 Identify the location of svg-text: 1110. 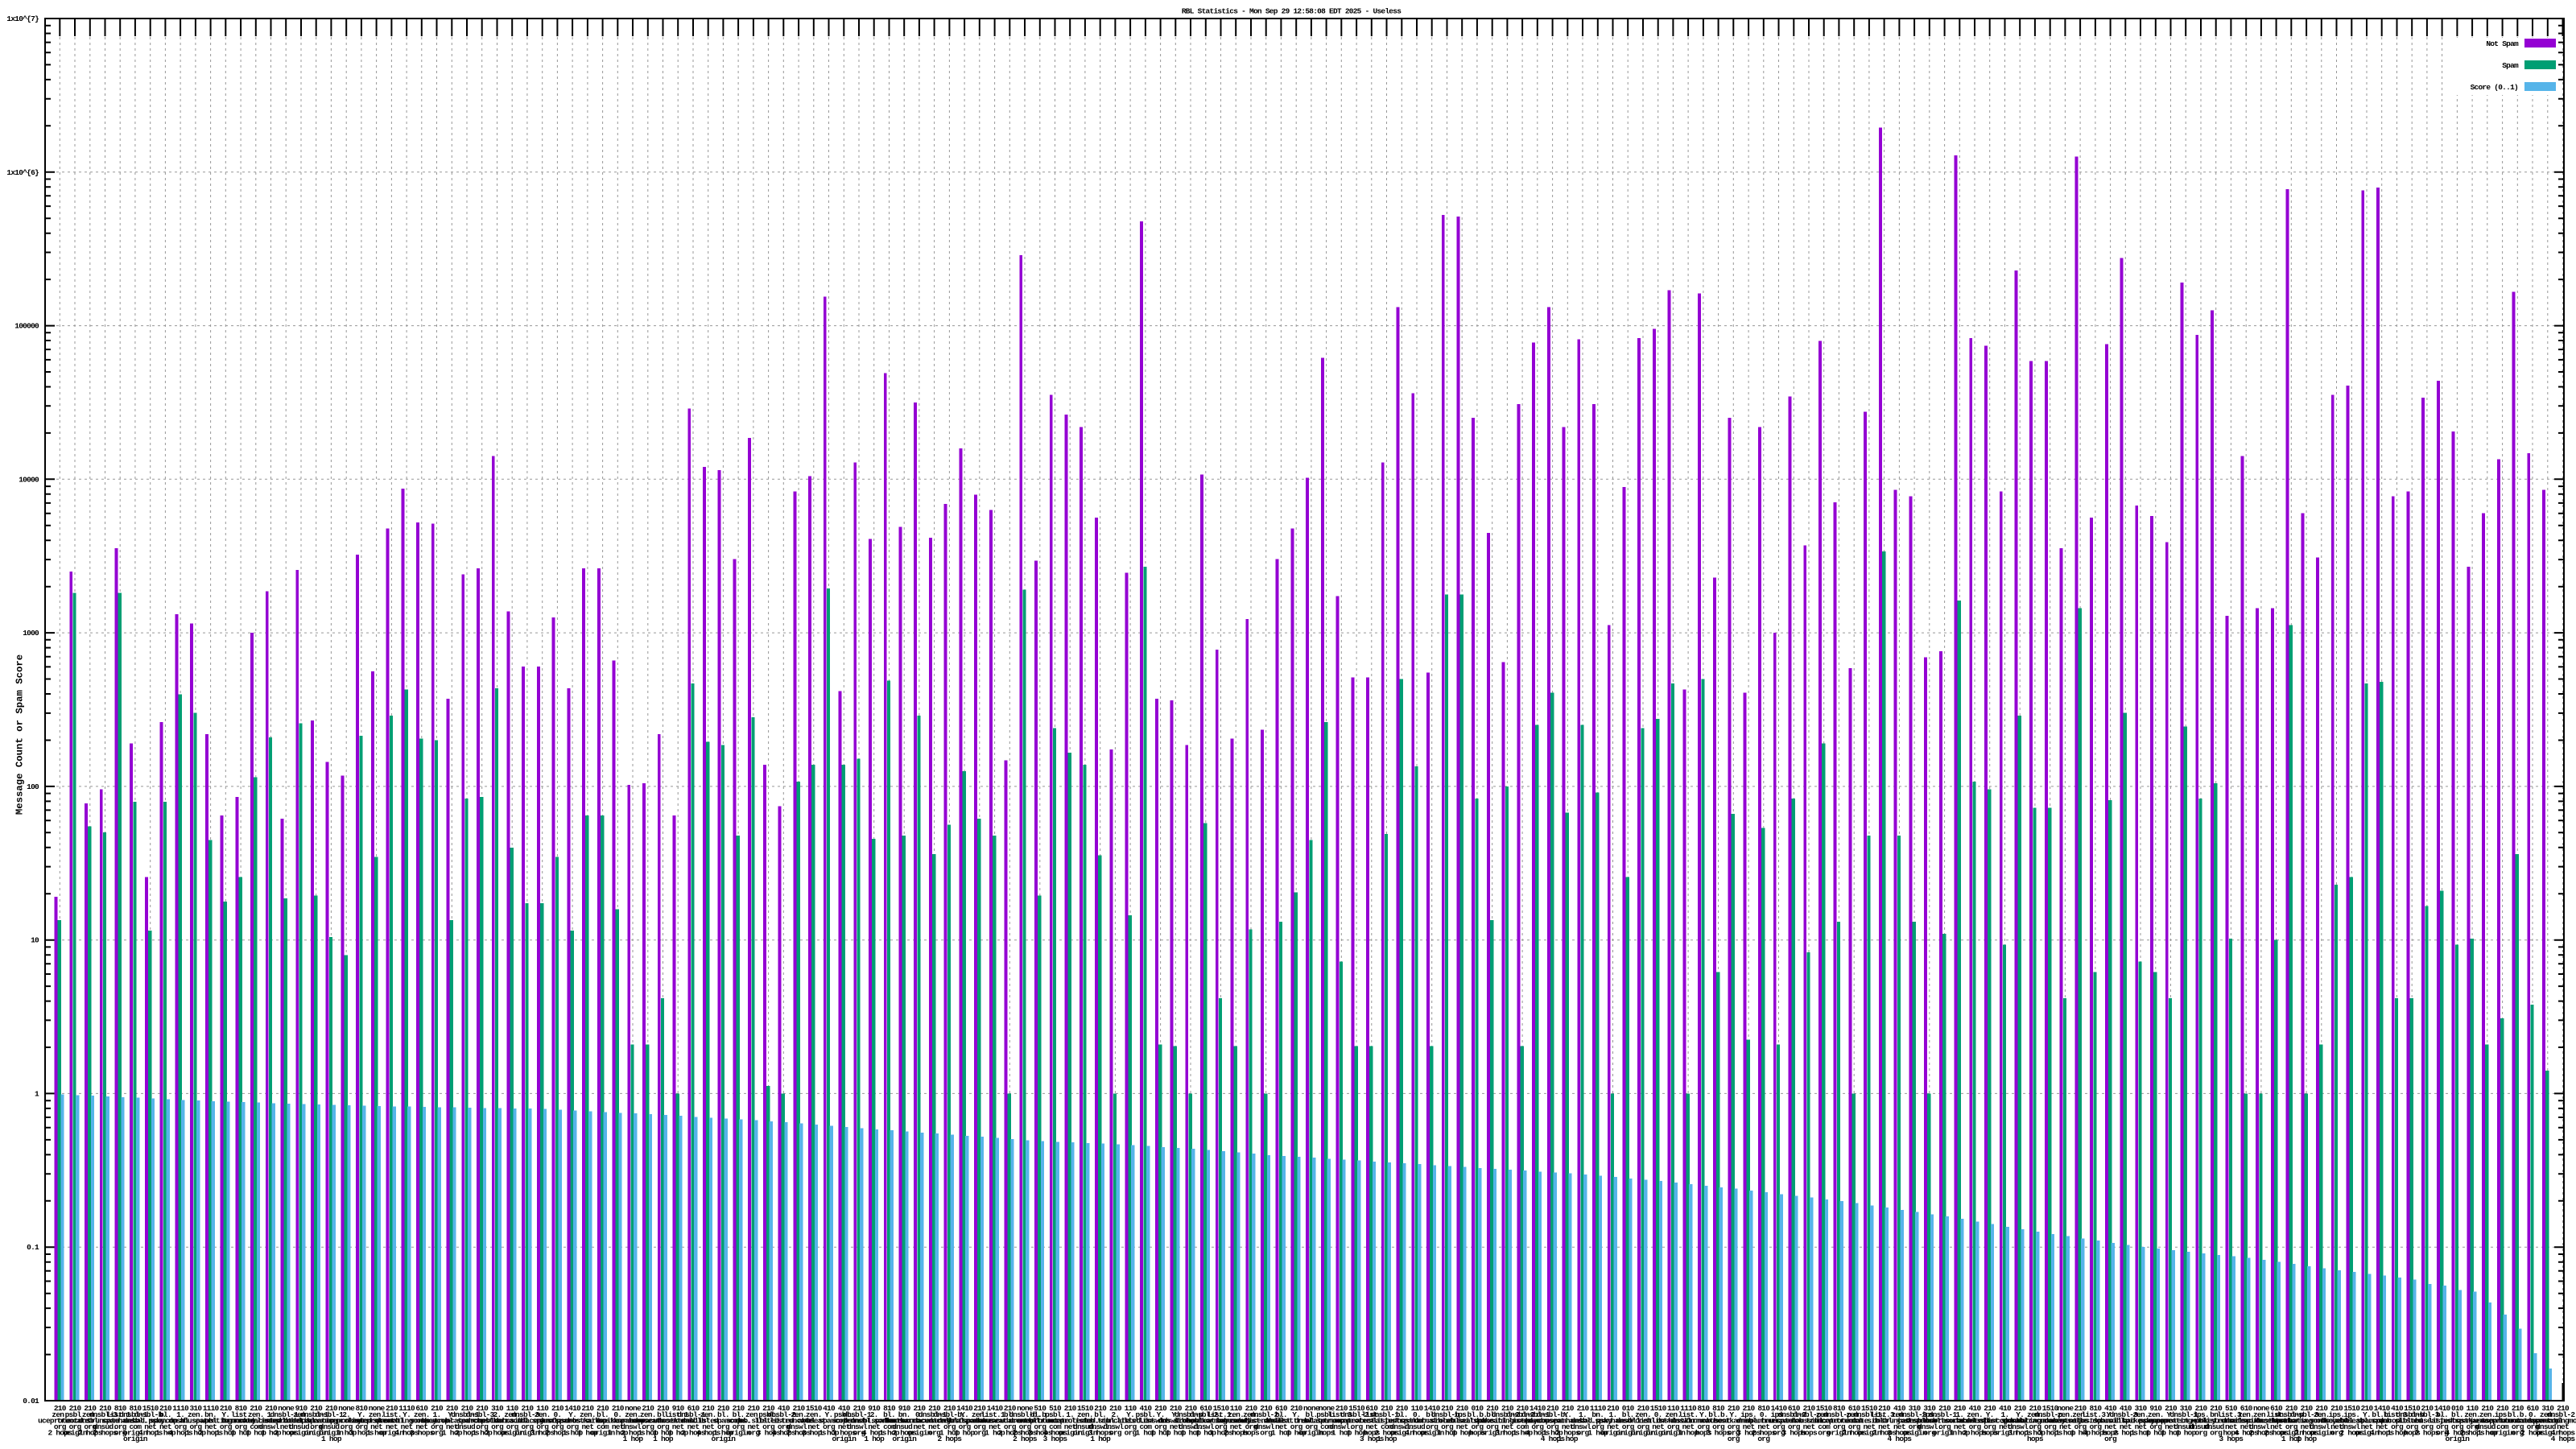
(406, 1408).